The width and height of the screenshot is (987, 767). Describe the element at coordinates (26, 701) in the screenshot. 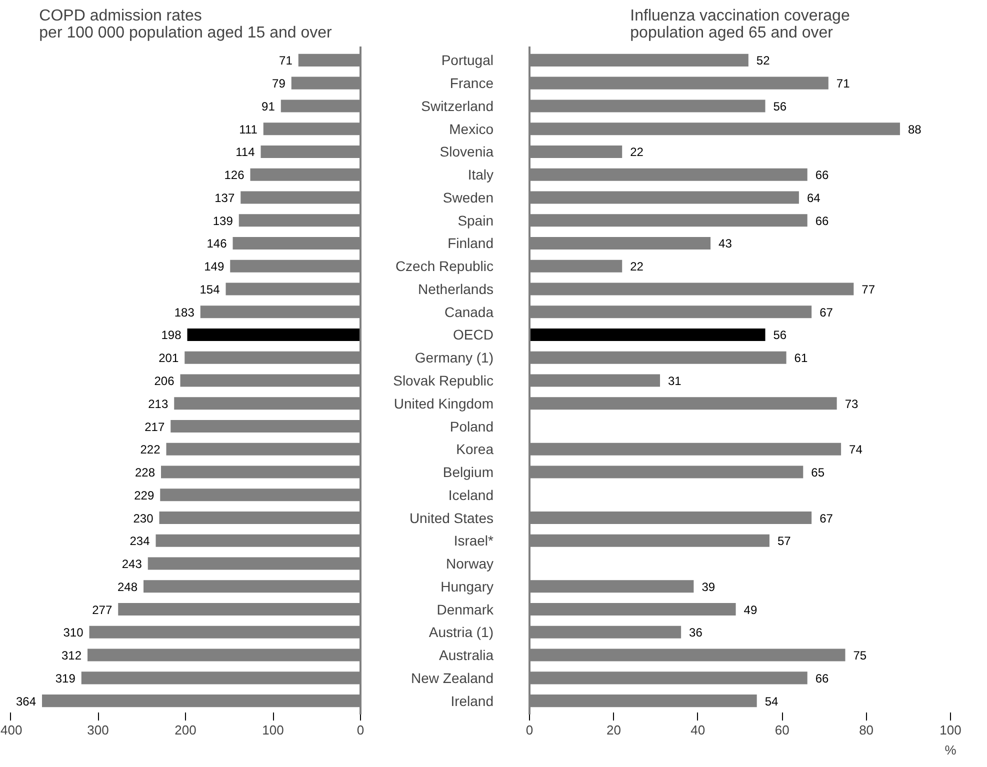

I see `data-label: 364` at that location.